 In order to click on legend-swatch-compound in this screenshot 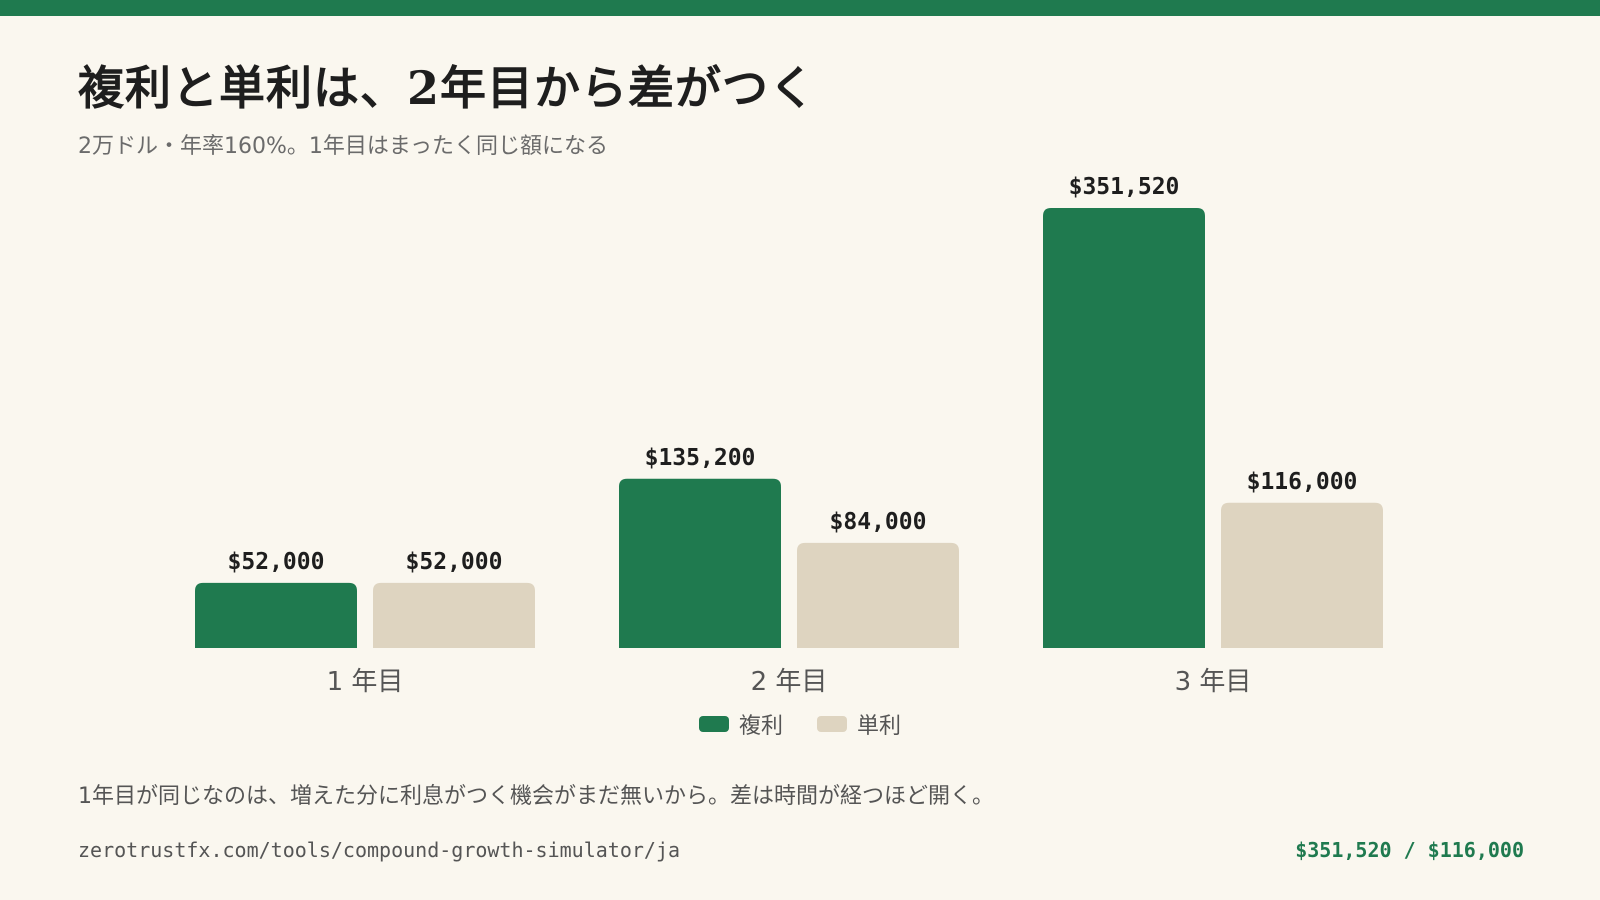, I will do `click(713, 724)`.